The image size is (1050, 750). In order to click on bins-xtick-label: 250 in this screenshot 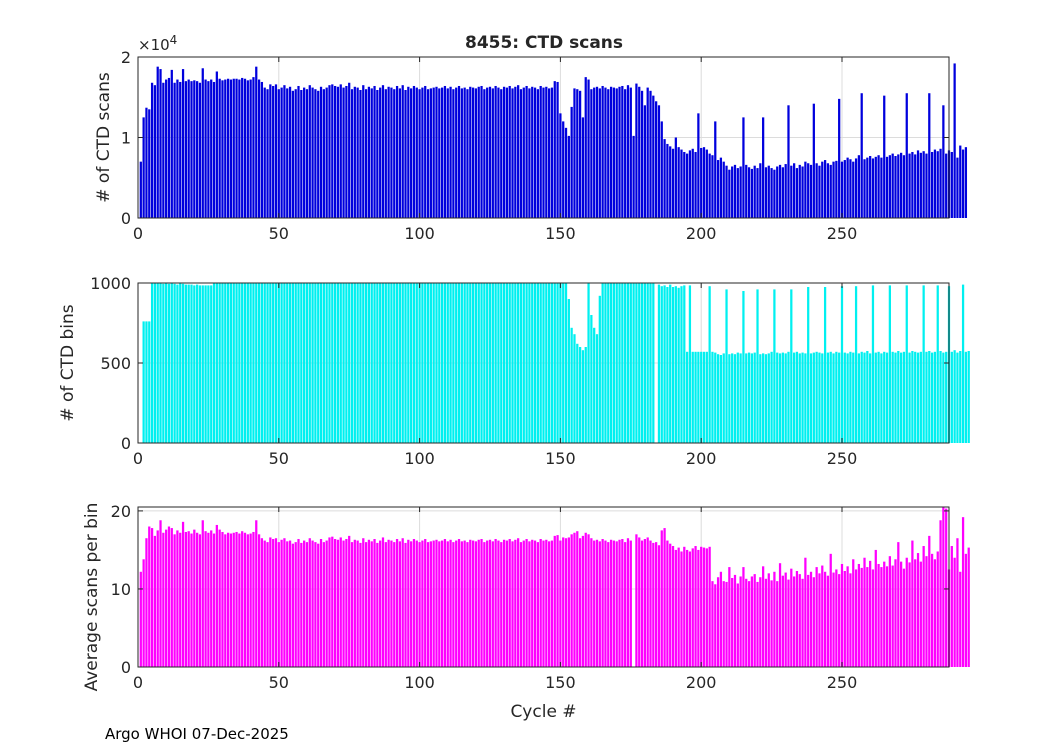, I will do `click(842, 458)`.